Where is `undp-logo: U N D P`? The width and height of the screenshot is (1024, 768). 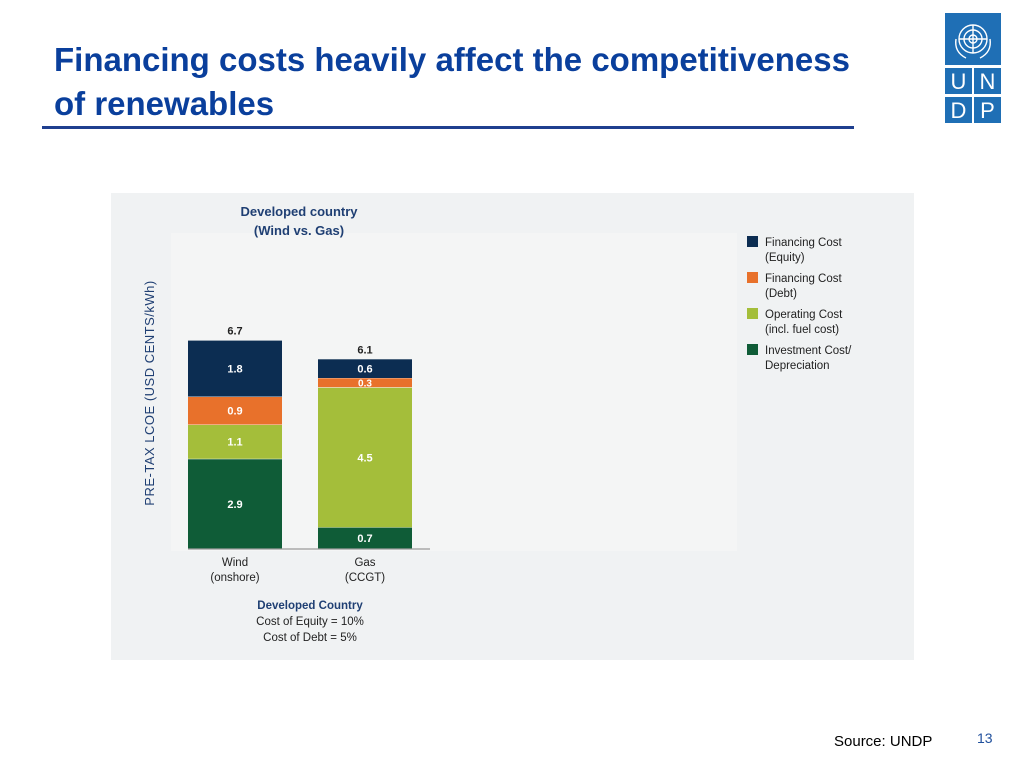 undp-logo: U N D P is located at coordinates (973, 68).